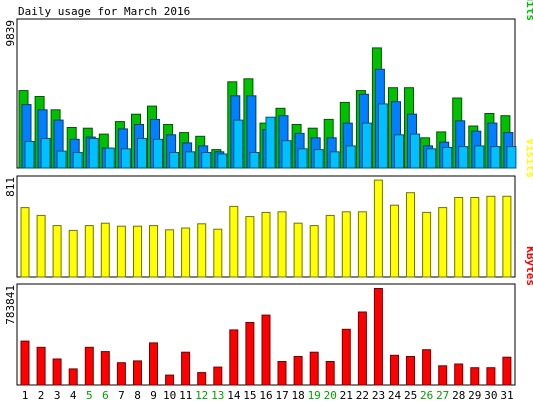 This screenshot has width=533, height=409. What do you see at coordinates (153, 395) in the screenshot?
I see `x-tick-label-9: 9` at bounding box center [153, 395].